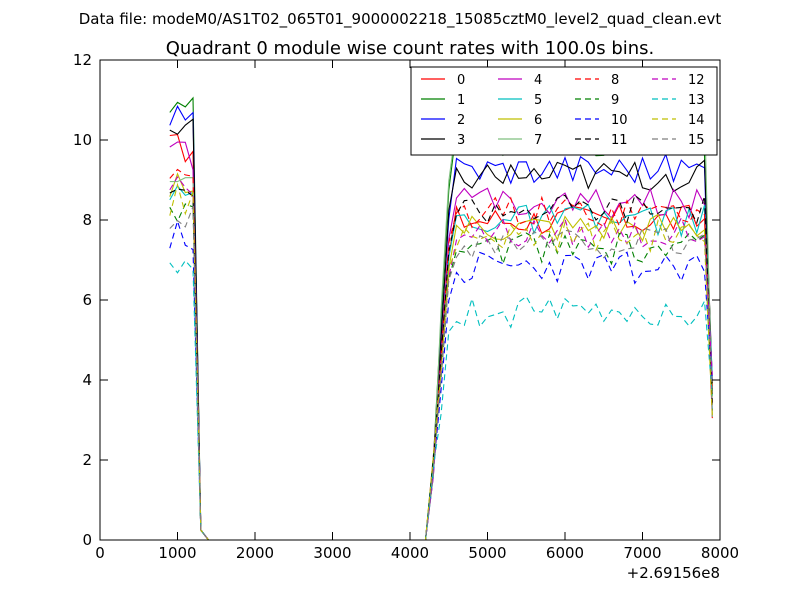 The width and height of the screenshot is (800, 600). I want to click on legend-label-6: 6, so click(538, 120).